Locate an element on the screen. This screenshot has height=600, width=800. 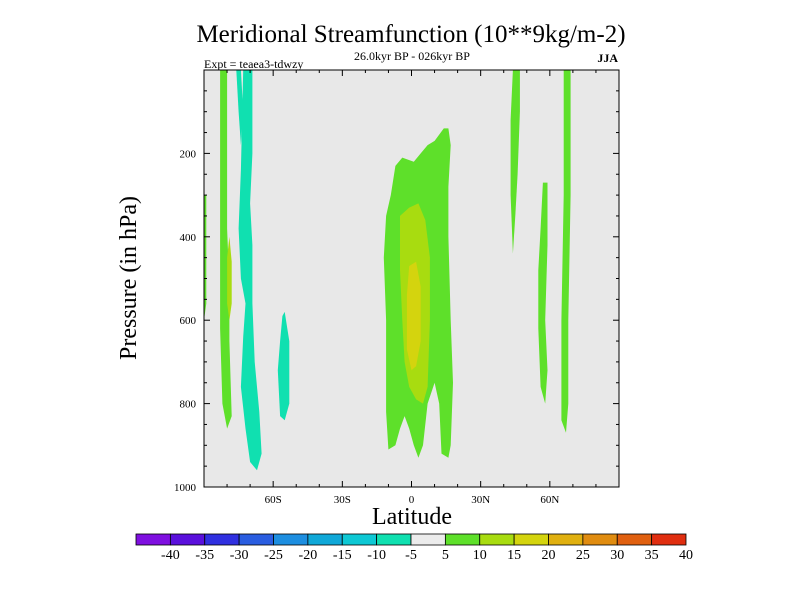
colorbar-label: -30 is located at coordinates (239, 555).